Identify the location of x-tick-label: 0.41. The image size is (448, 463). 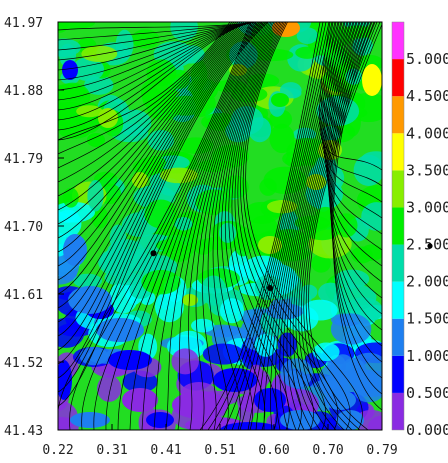
(165, 450).